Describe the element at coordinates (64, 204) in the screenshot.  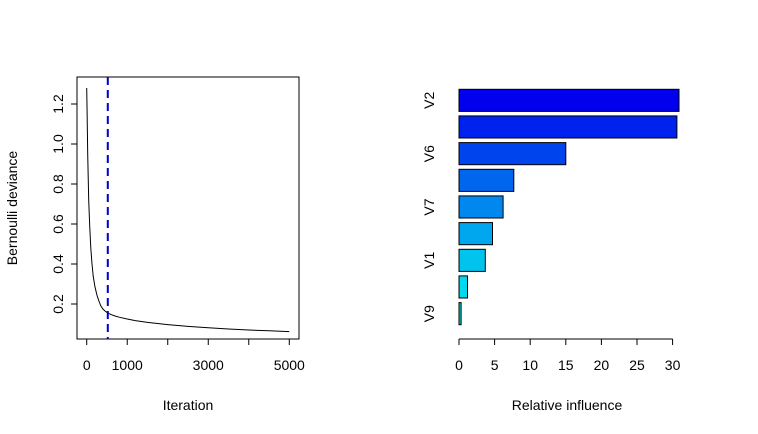
I see `deviance-y-axis: 0.2 0.4 0.6 0.8 1.0 1.2` at that location.